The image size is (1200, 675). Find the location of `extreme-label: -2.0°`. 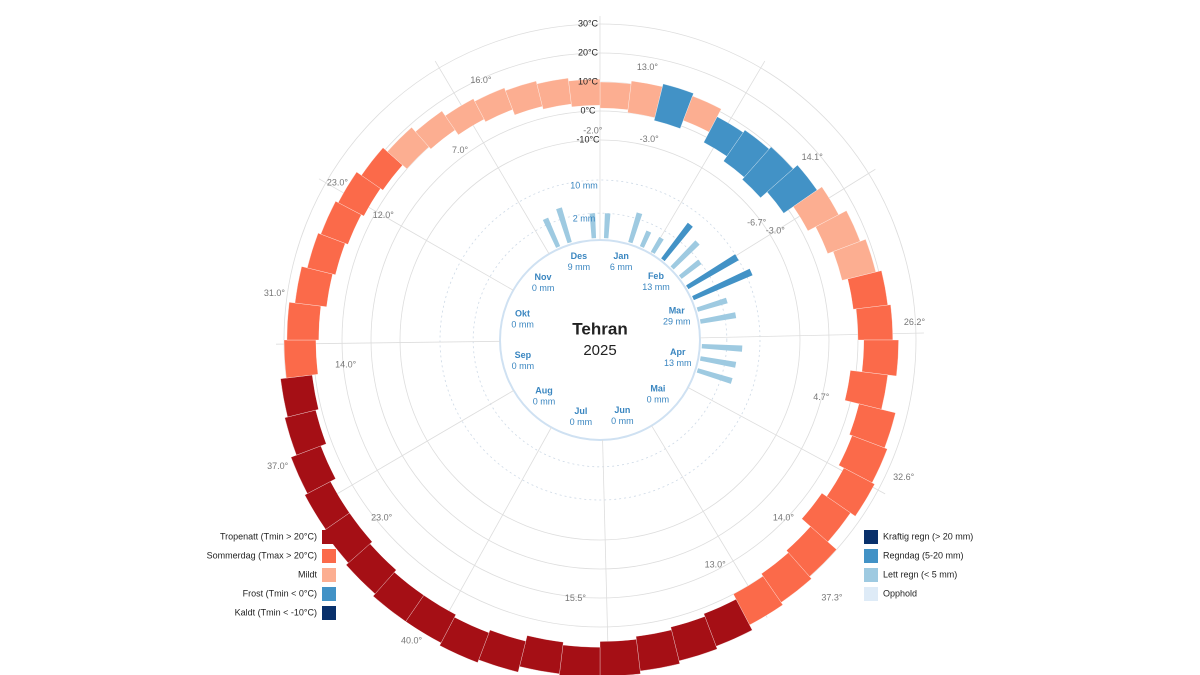

extreme-label: -2.0° is located at coordinates (593, 130).